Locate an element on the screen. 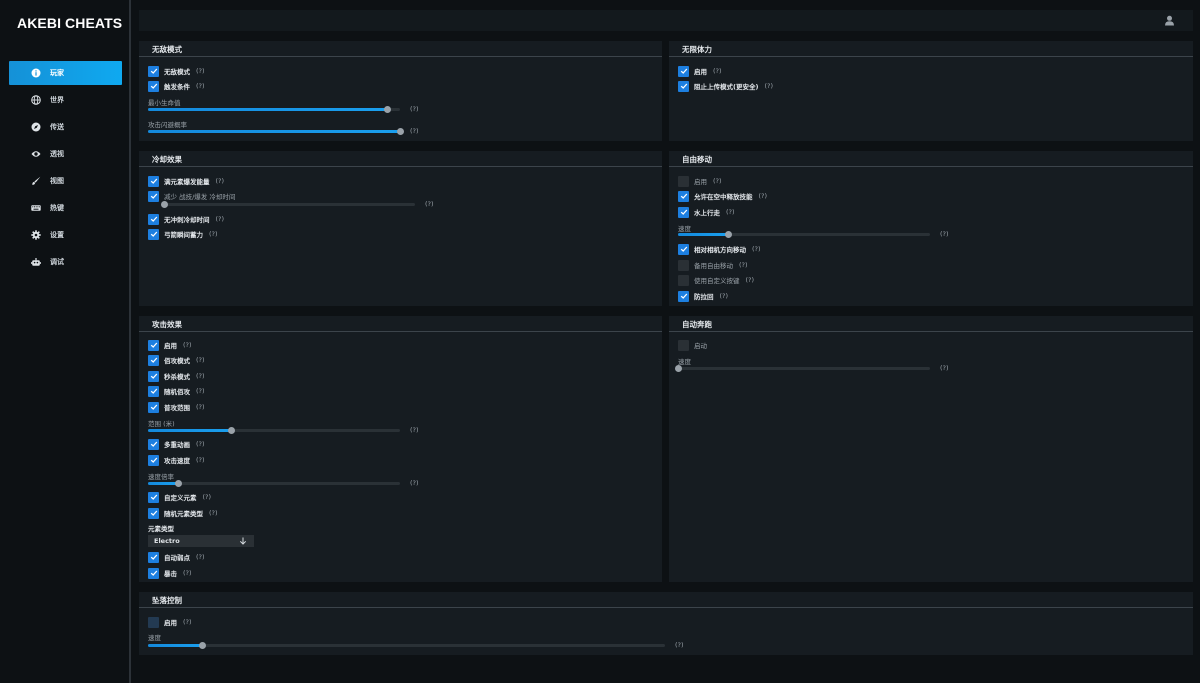  atk-speed-checkbox is located at coordinates (153, 460).